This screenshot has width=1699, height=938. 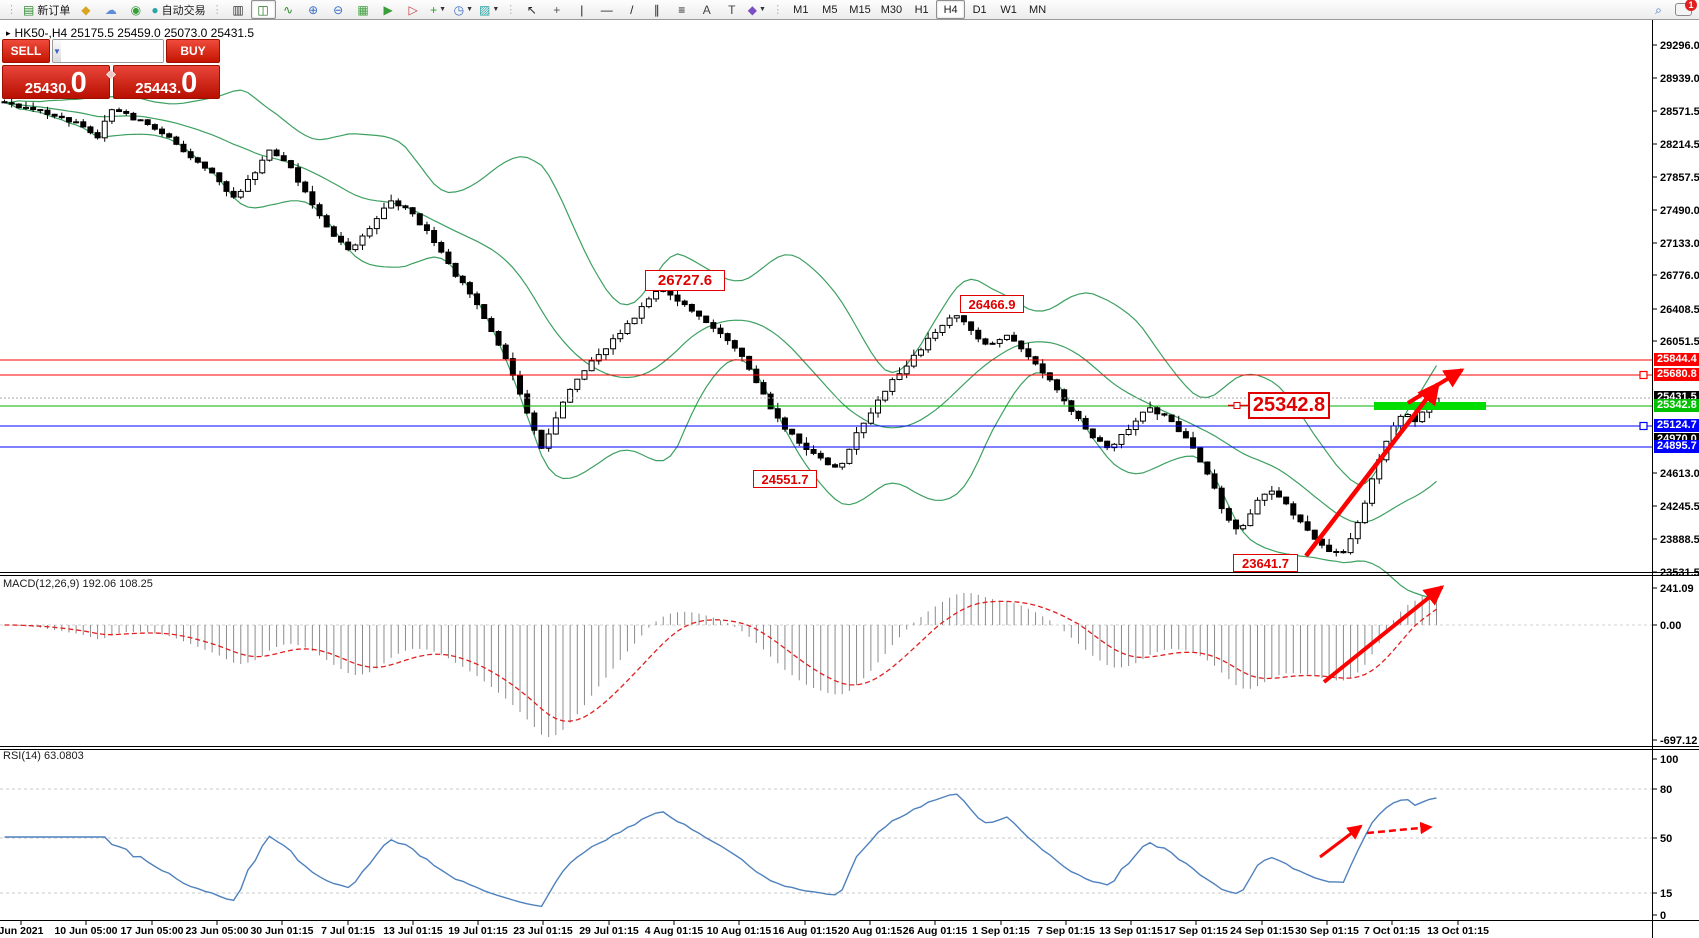 I want to click on one-click-trading-panel: SELL ▼ ▲ BUY 25430.0 25443.0, so click(x=111, y=69).